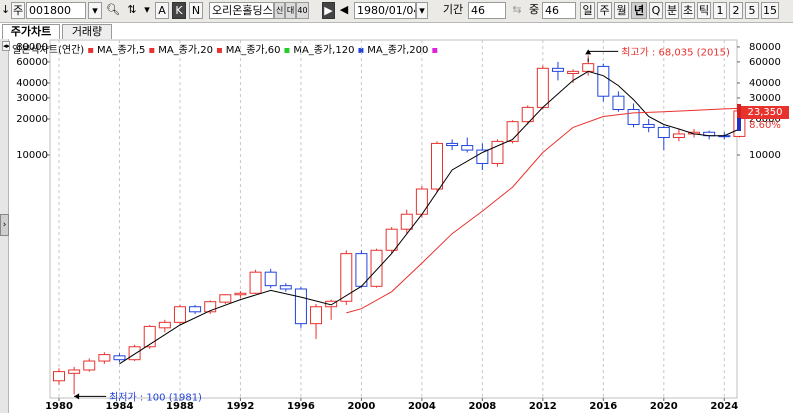  What do you see at coordinates (587, 10) in the screenshot?
I see `period-day: 일` at bounding box center [587, 10].